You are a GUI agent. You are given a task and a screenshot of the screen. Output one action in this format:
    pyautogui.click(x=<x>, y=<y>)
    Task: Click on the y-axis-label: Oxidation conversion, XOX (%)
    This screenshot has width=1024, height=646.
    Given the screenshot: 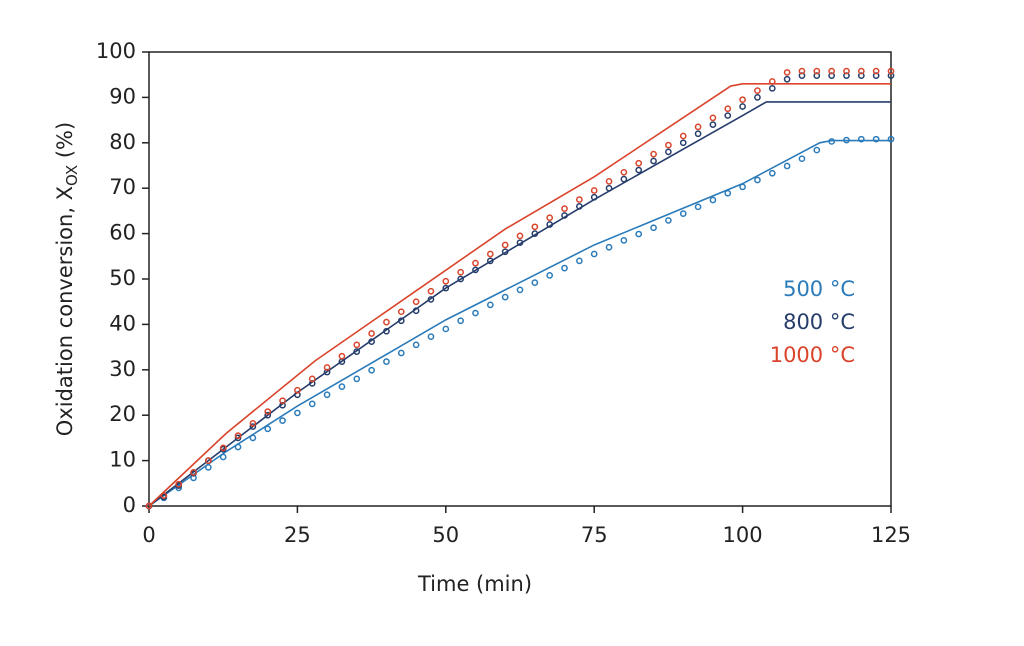 What is the action you would take?
    pyautogui.click(x=67, y=279)
    